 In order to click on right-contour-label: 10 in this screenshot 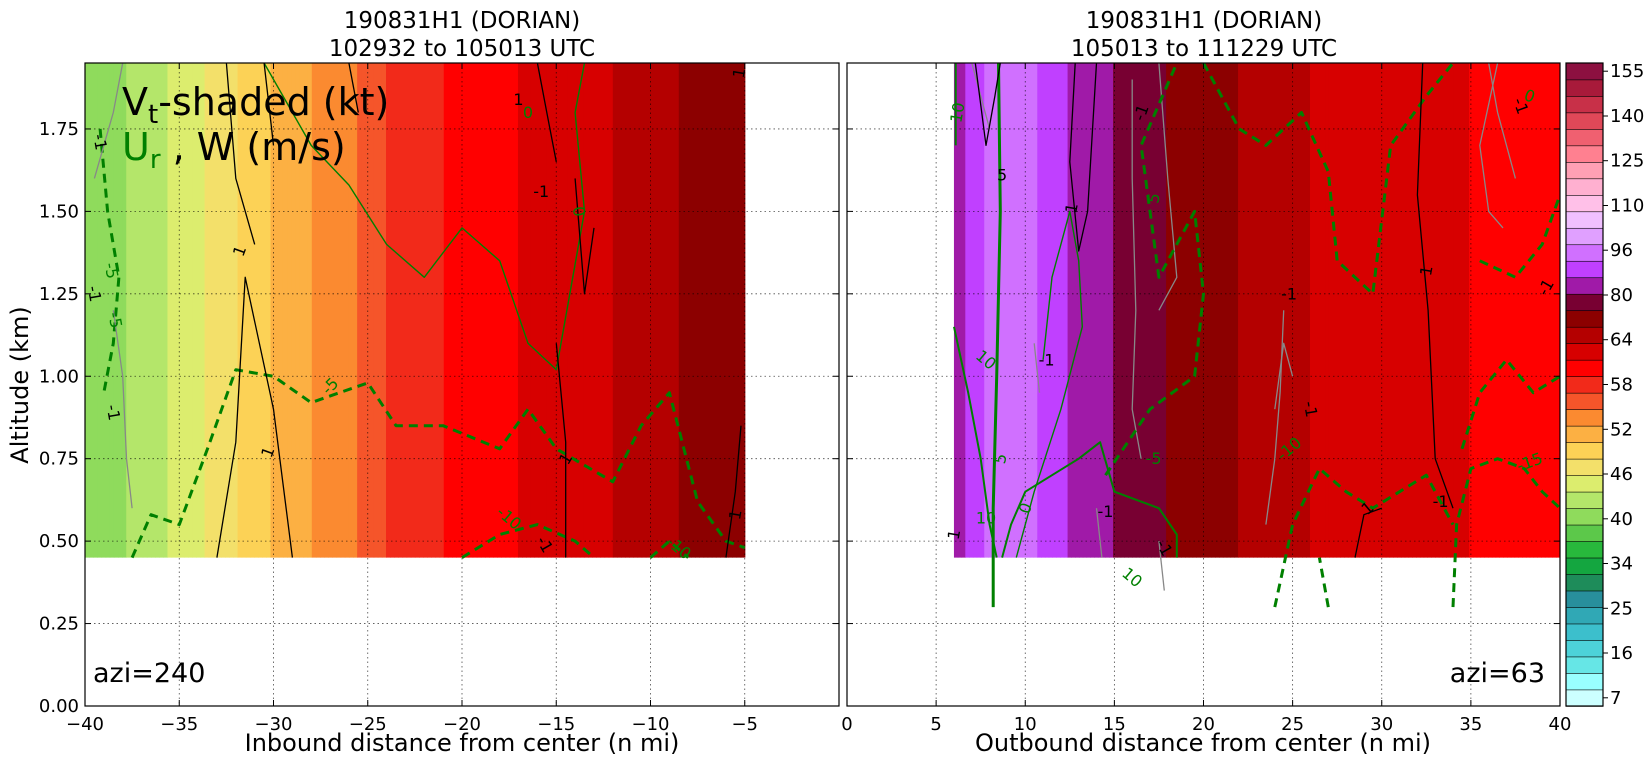, I will do `click(957, 112)`.